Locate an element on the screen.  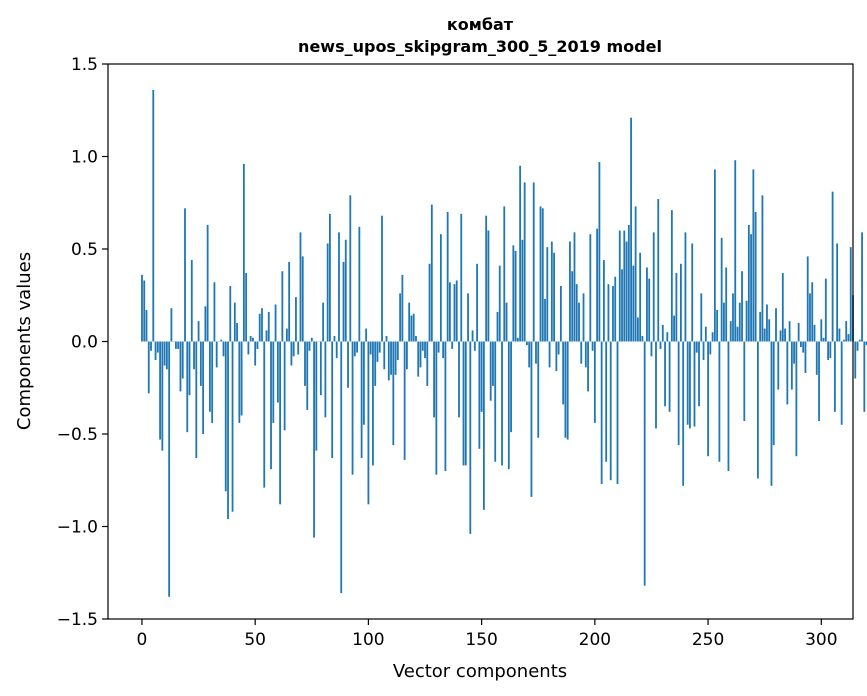
x-tick-label: 50 is located at coordinates (255, 640).